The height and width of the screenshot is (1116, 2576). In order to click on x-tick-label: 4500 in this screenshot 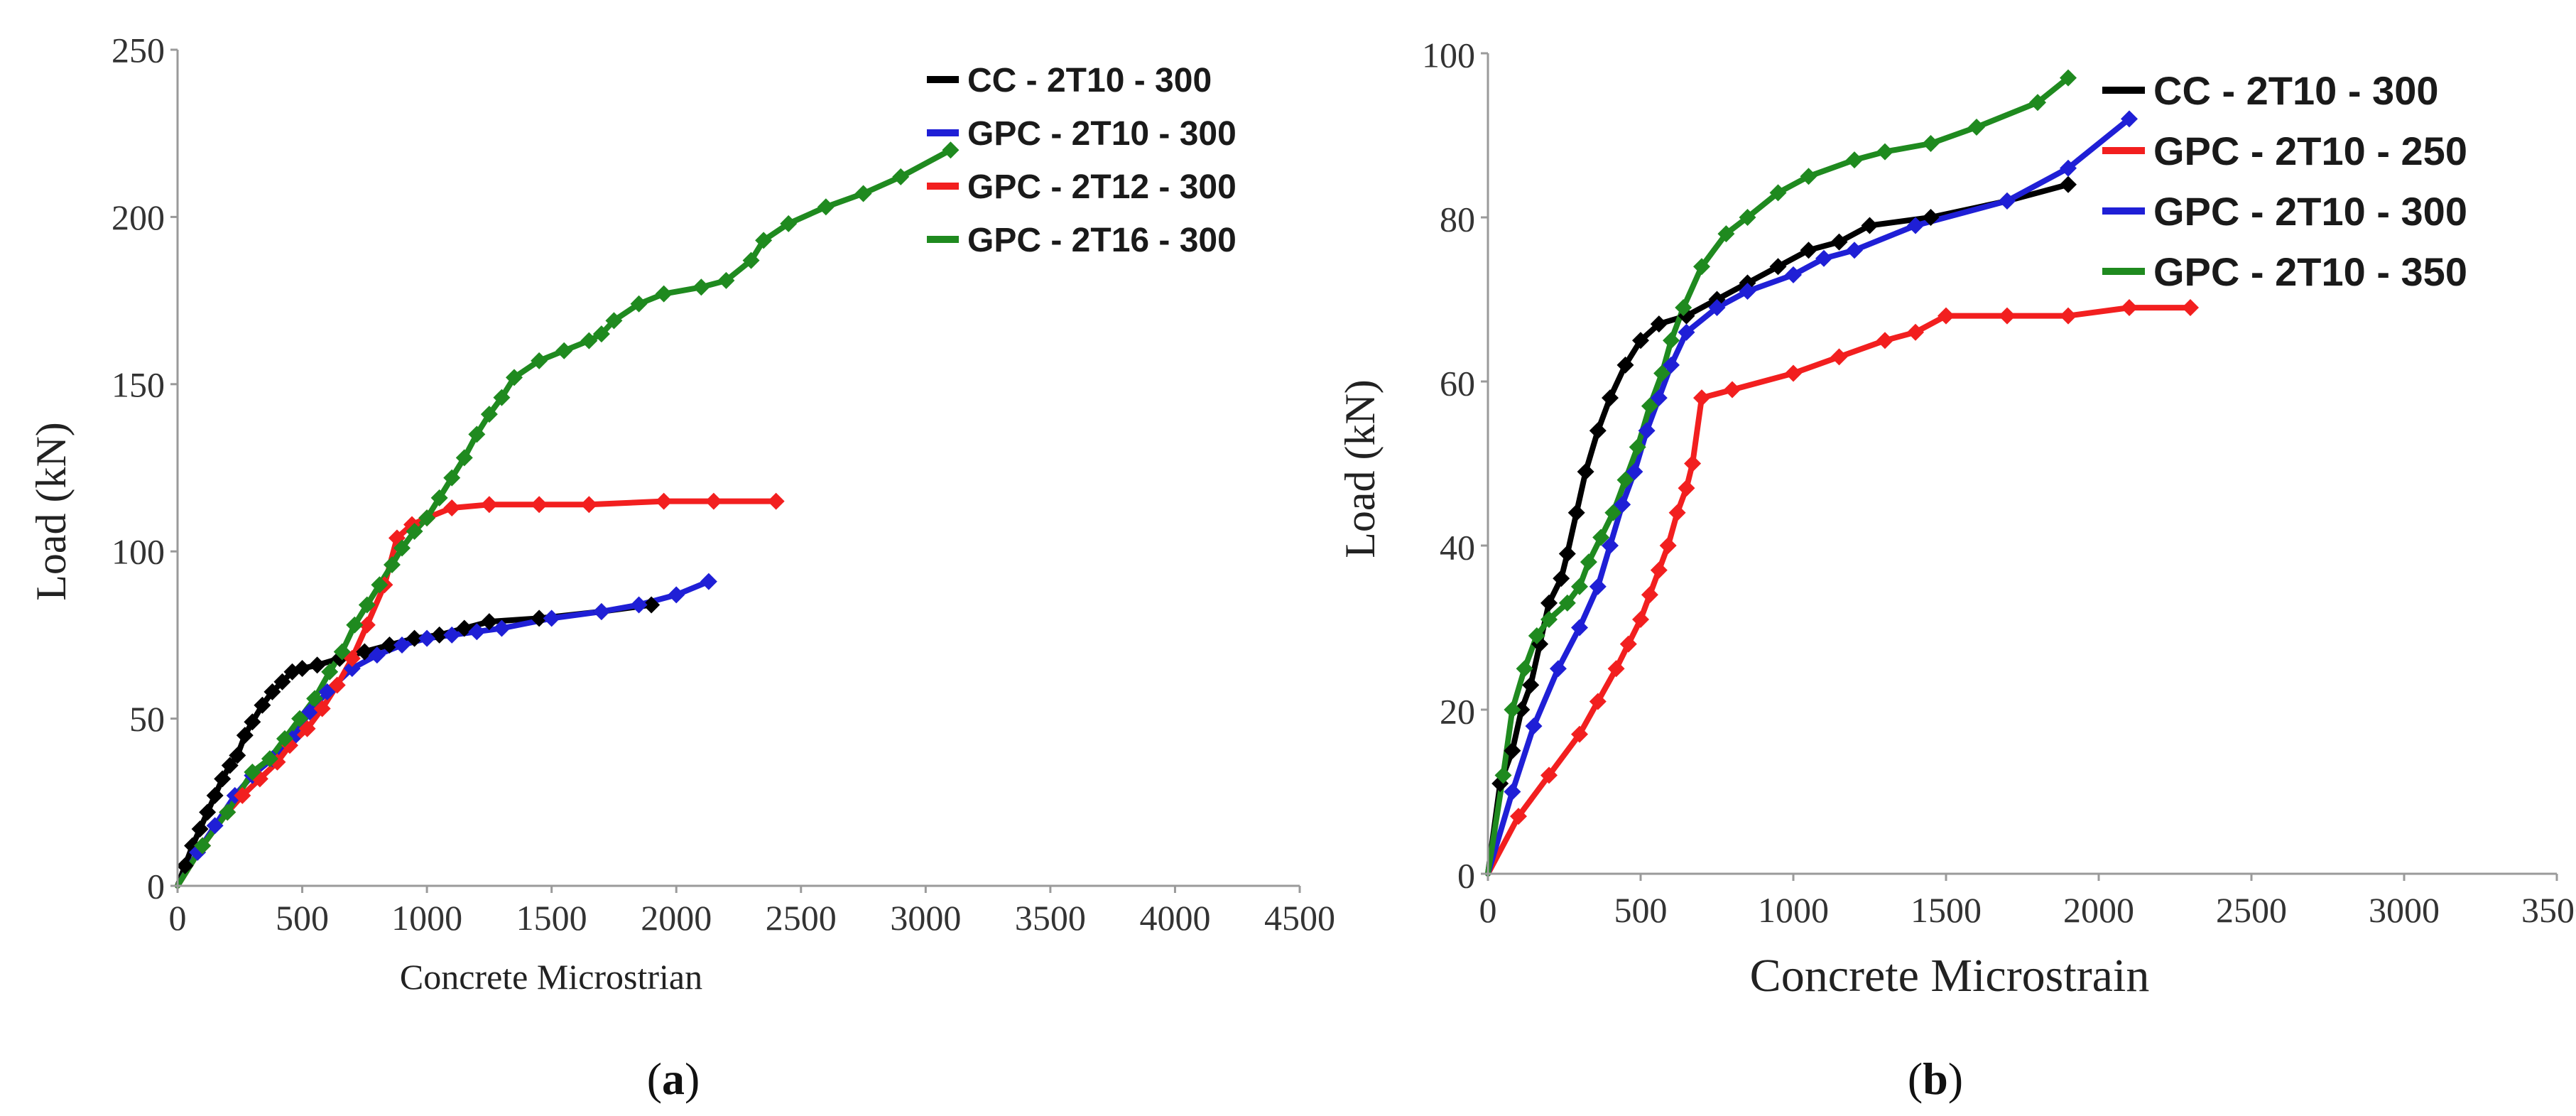, I will do `click(1299, 918)`.